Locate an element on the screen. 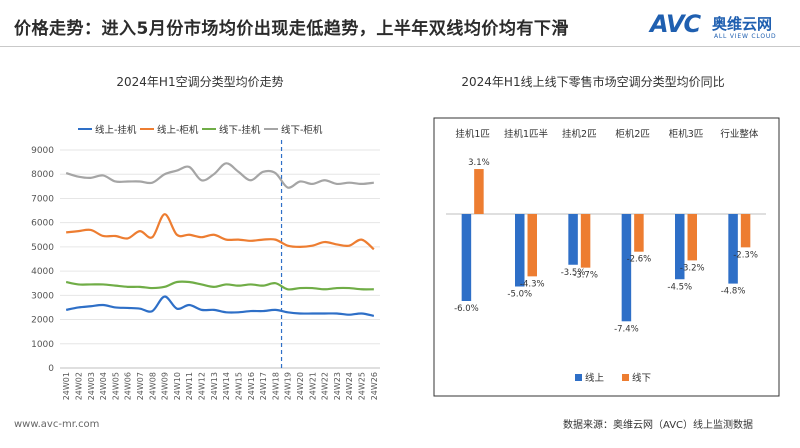  x-tick-label: 24W20 is located at coordinates (300, 386).